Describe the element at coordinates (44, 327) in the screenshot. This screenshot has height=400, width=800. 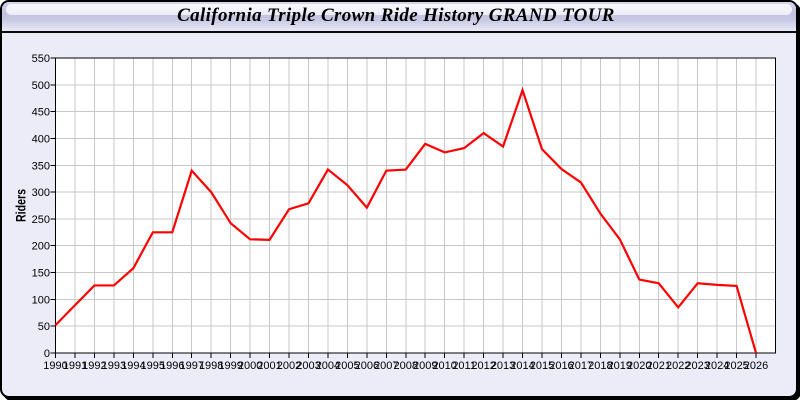
I see `svg-text: 50` at that location.